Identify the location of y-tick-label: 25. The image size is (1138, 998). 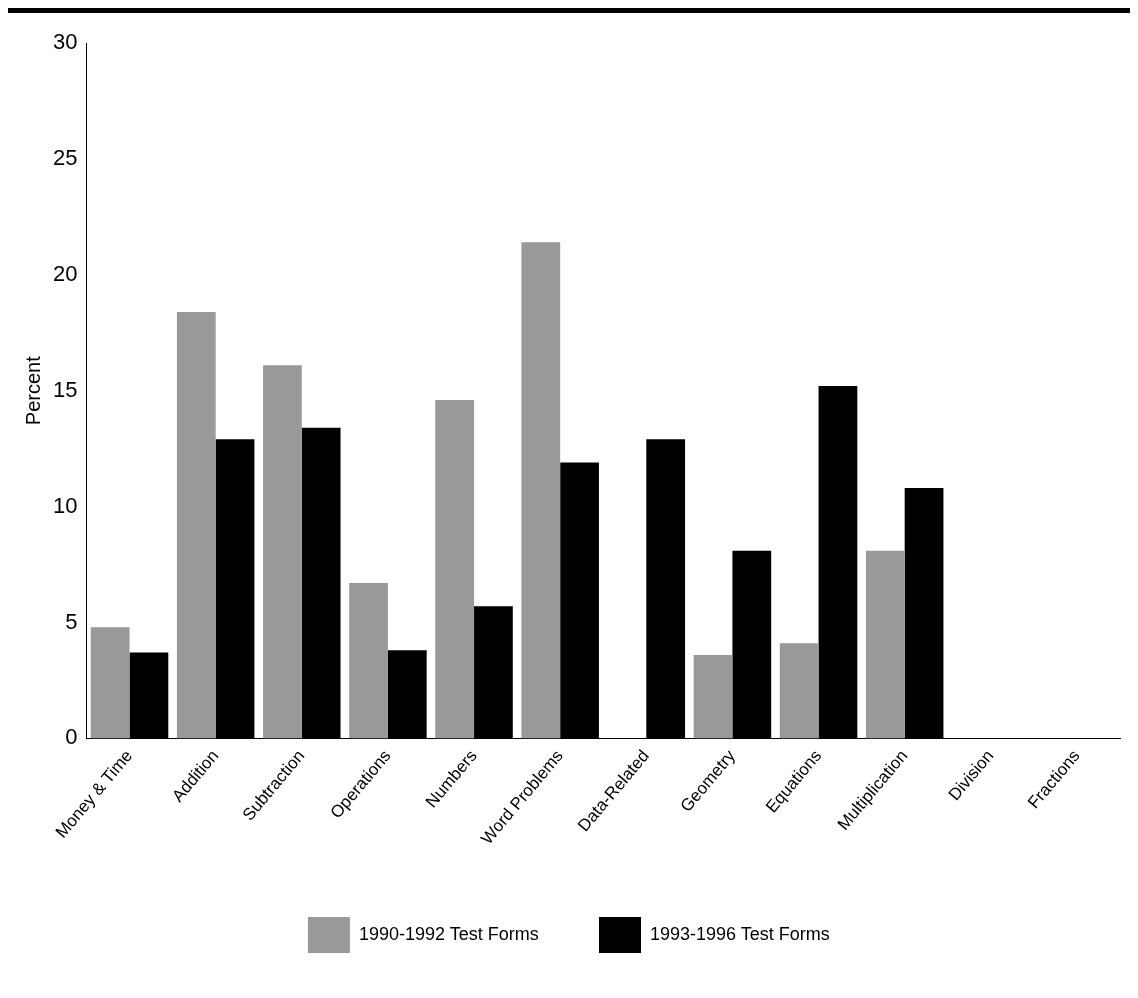
(65, 157).